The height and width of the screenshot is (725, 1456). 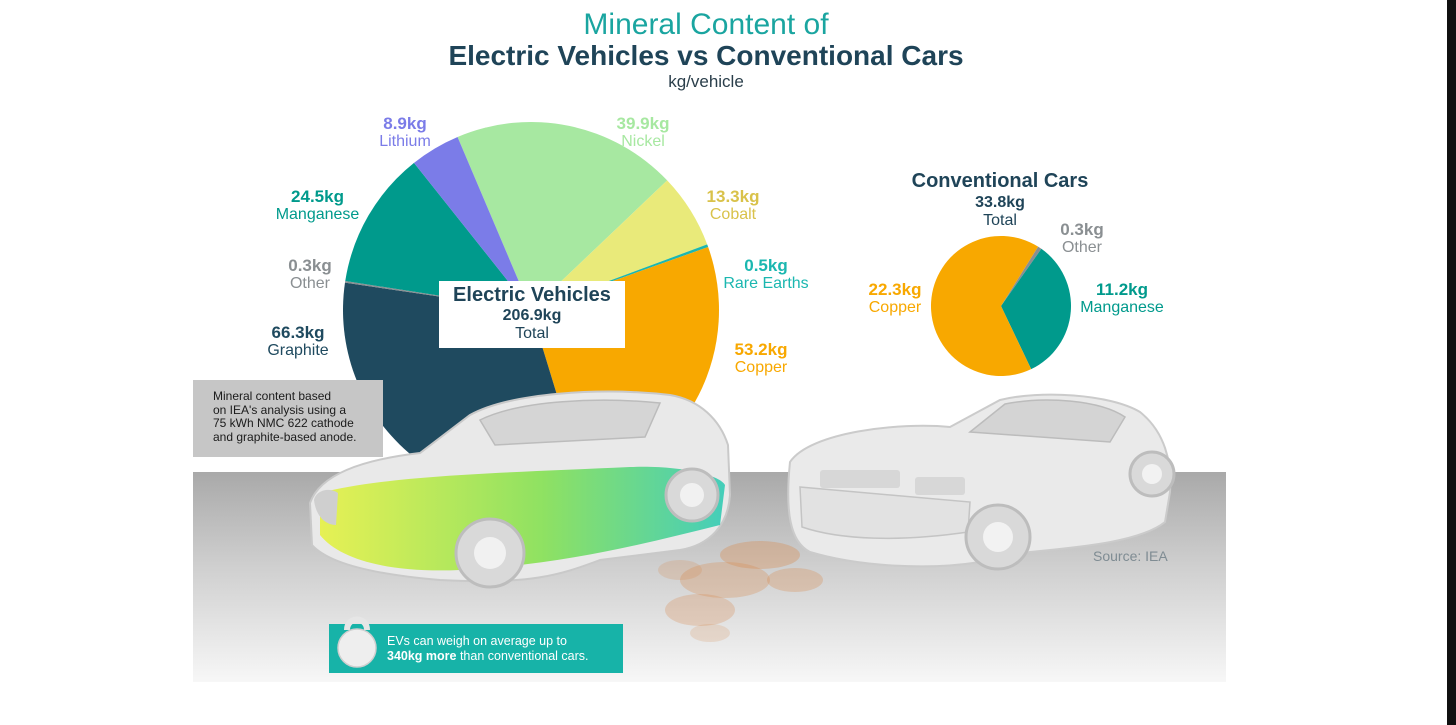 What do you see at coordinates (1081, 247) in the screenshot?
I see `other-cc-name: Other` at bounding box center [1081, 247].